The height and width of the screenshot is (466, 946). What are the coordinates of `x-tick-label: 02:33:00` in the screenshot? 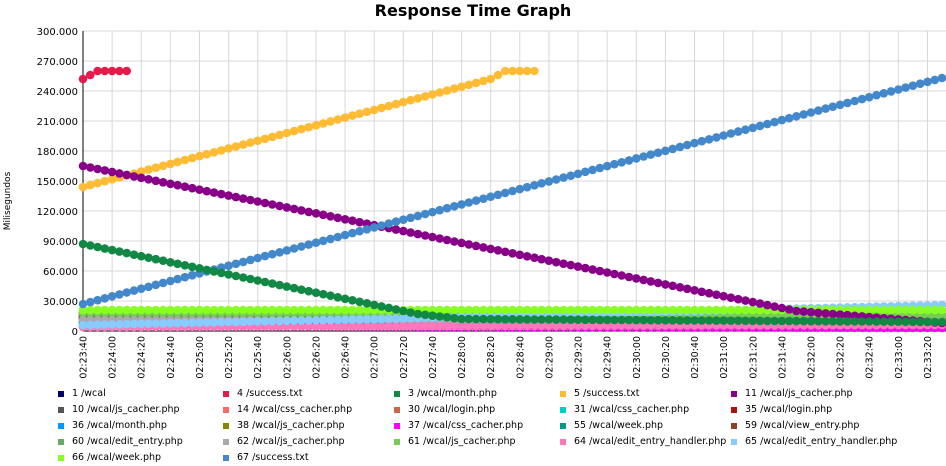 It's located at (899, 357).